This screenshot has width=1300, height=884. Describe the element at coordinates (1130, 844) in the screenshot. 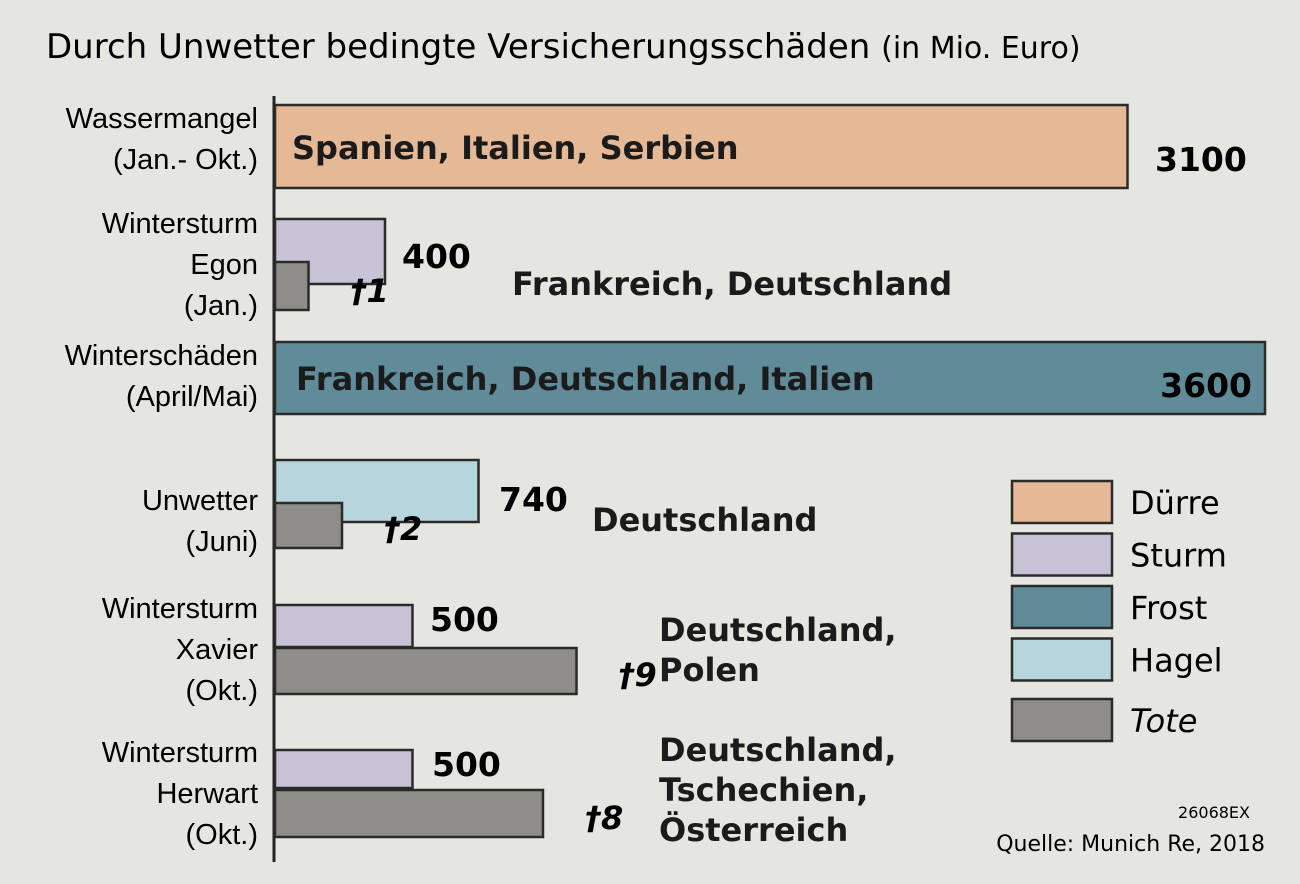

I see `source-note: Quelle: Munich Re, 2018` at that location.